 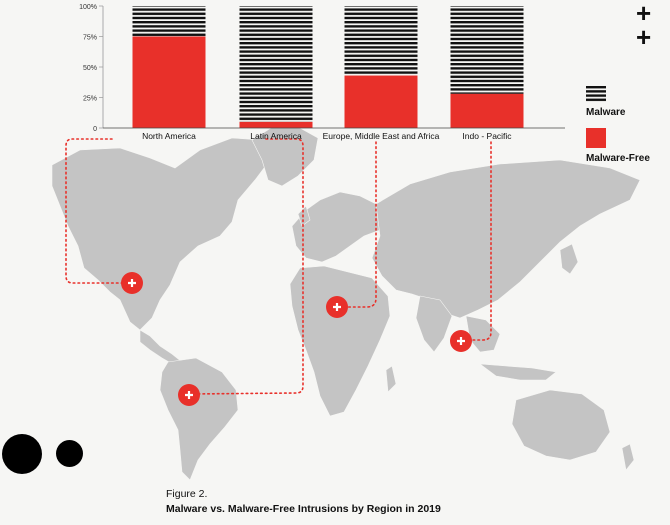 What do you see at coordinates (434, 324) in the screenshot?
I see `india-landmass` at bounding box center [434, 324].